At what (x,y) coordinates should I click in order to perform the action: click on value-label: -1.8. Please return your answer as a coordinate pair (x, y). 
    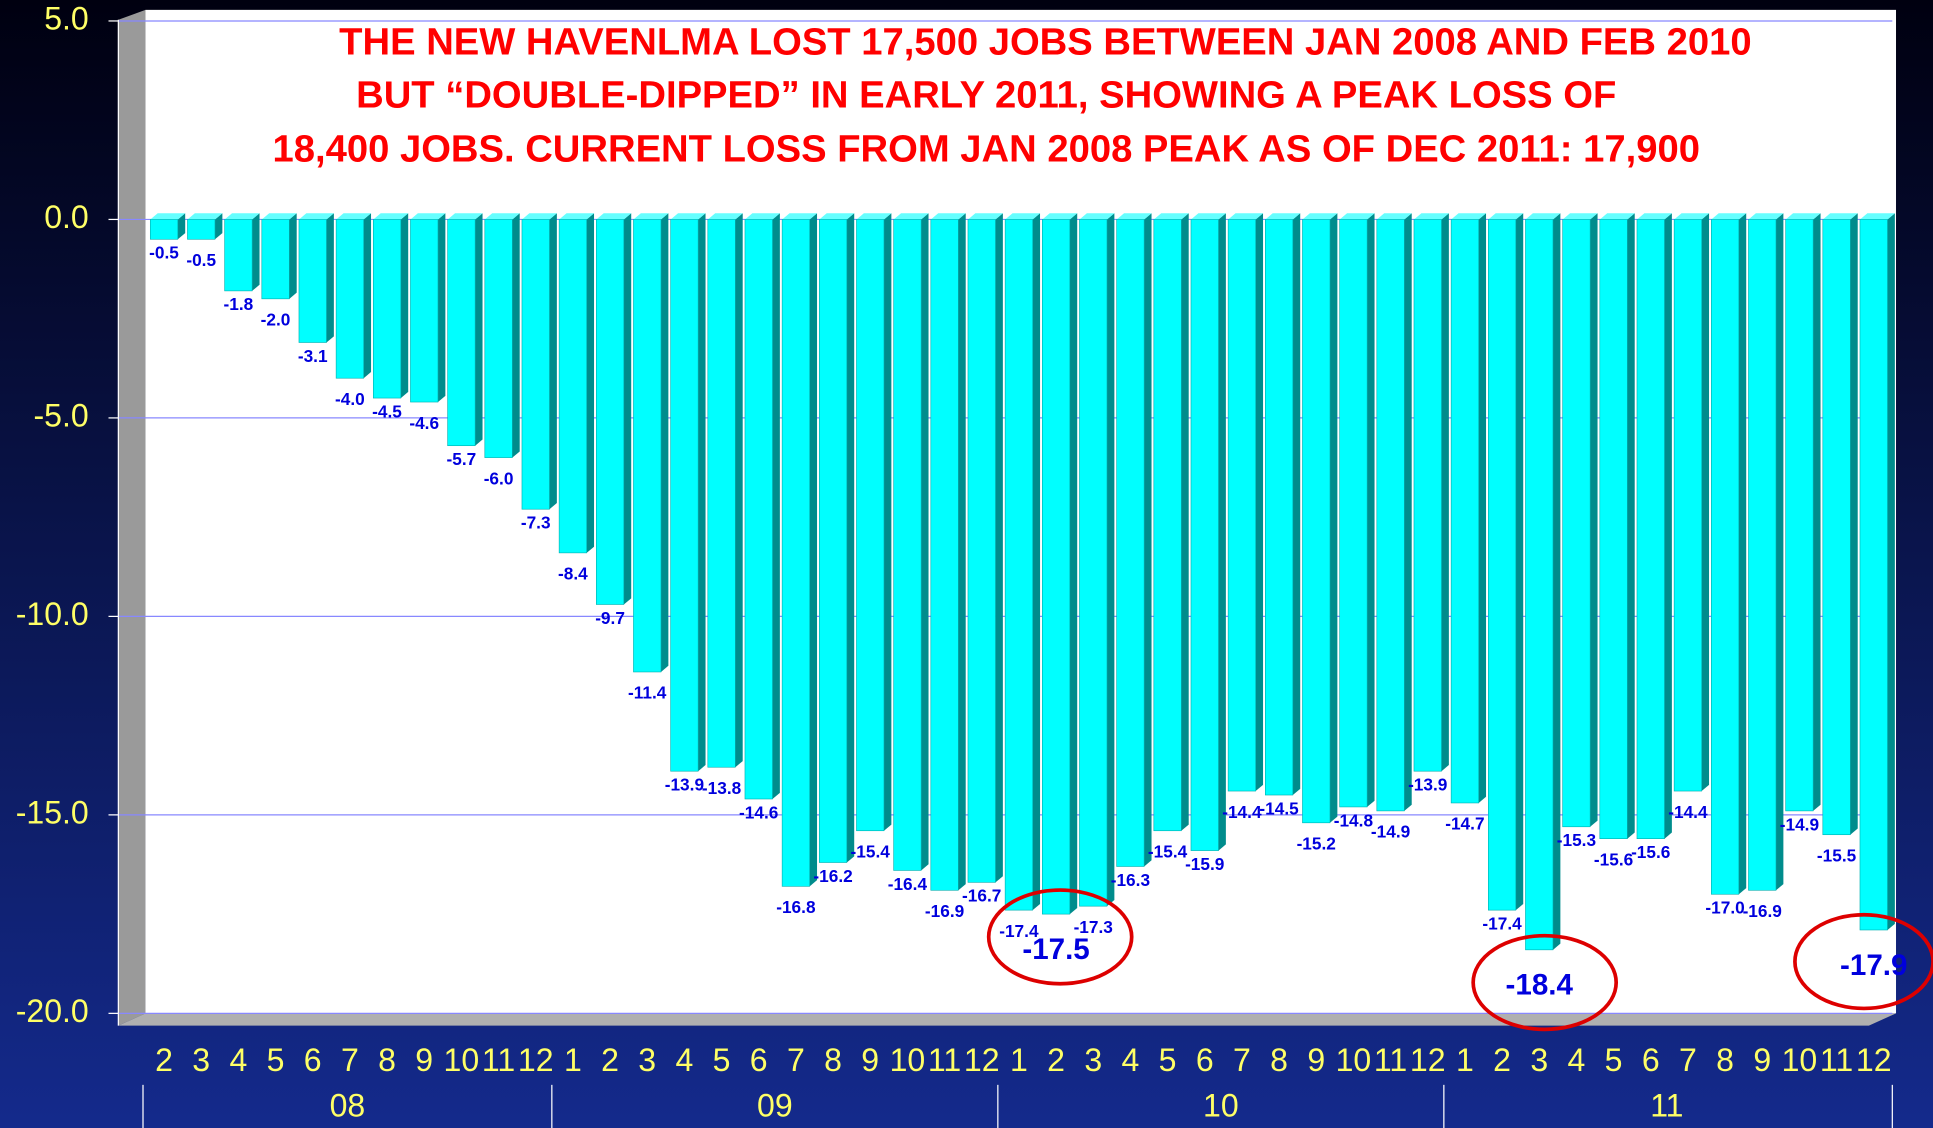
    Looking at the image, I should click on (239, 304).